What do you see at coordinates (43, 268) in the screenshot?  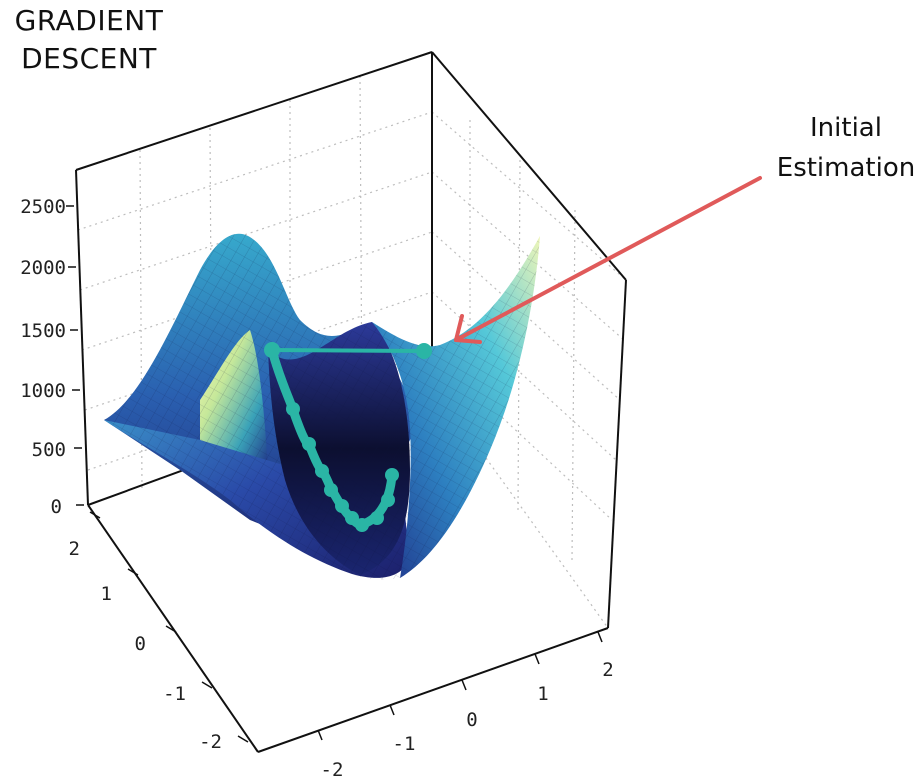 I see `z-tick-label-2000: 2000` at bounding box center [43, 268].